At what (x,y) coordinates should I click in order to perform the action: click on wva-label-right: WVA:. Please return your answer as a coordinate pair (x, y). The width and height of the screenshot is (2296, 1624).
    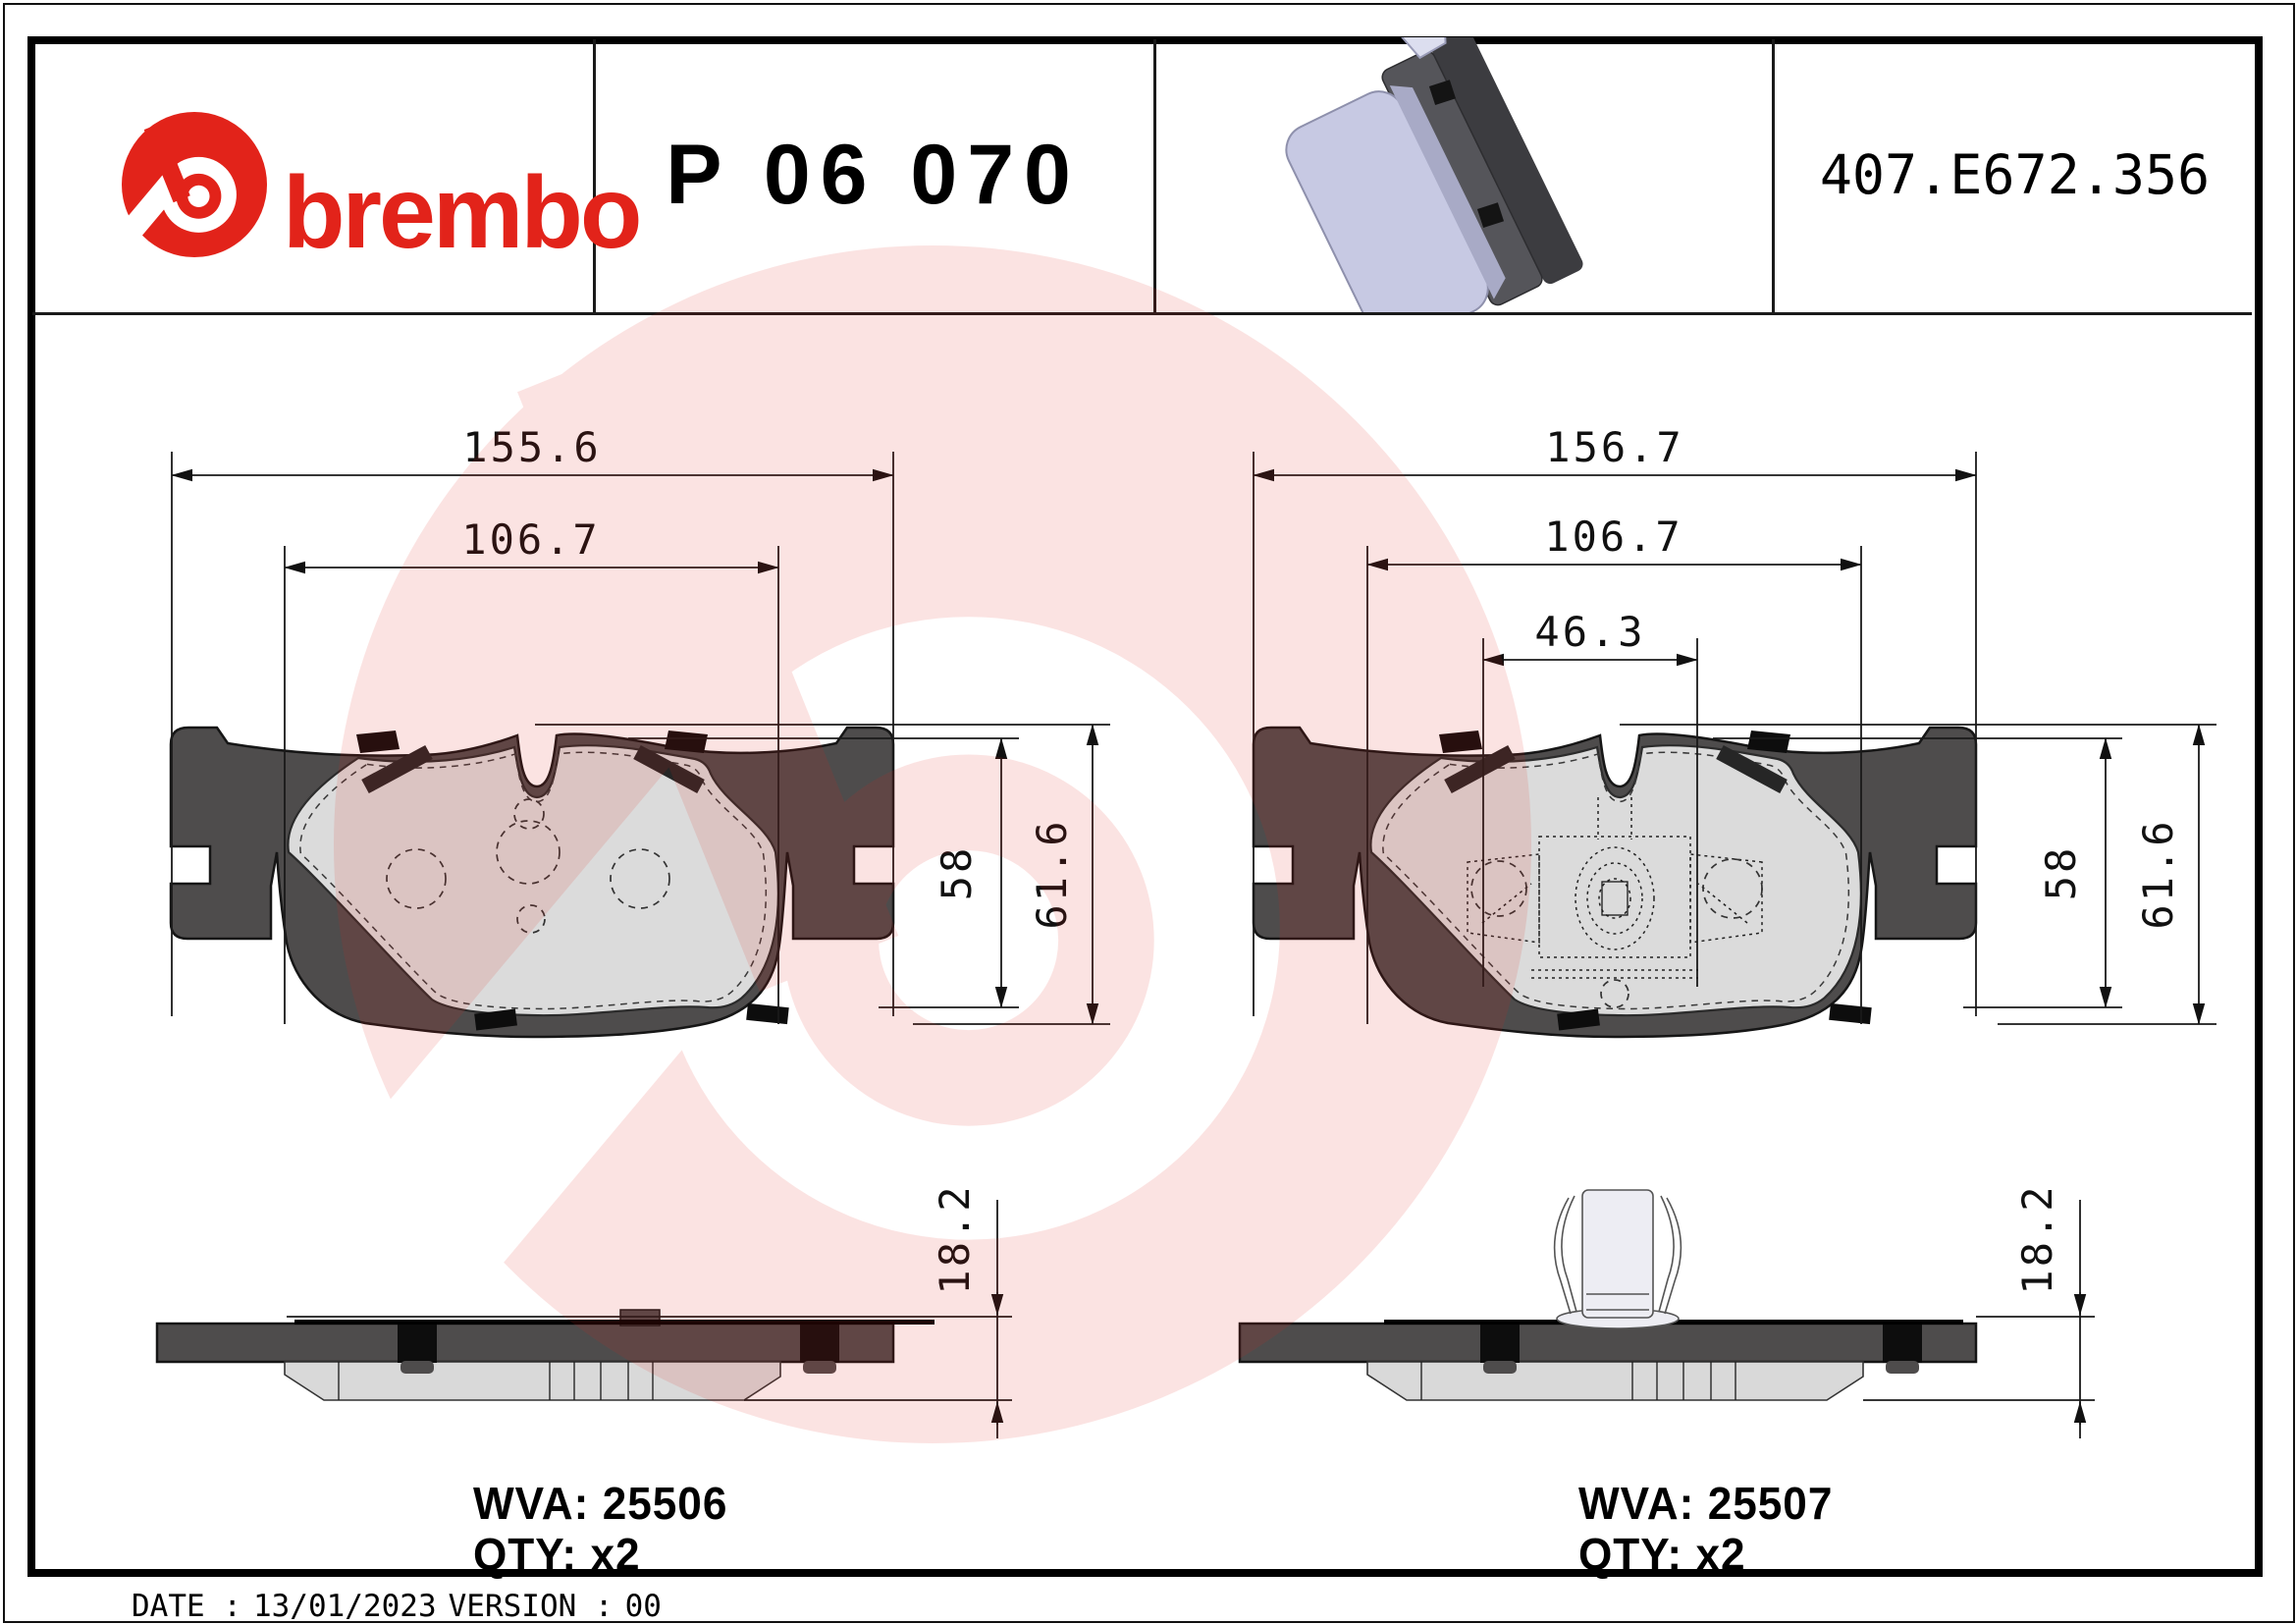
    Looking at the image, I should click on (1636, 1503).